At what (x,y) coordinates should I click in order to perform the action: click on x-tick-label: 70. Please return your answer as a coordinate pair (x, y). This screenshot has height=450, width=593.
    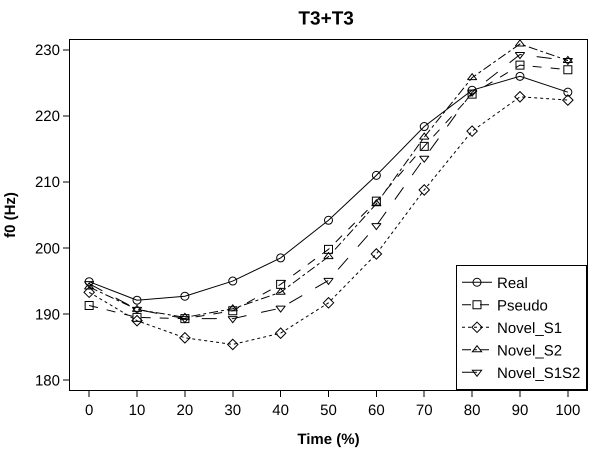
    Looking at the image, I should click on (424, 410).